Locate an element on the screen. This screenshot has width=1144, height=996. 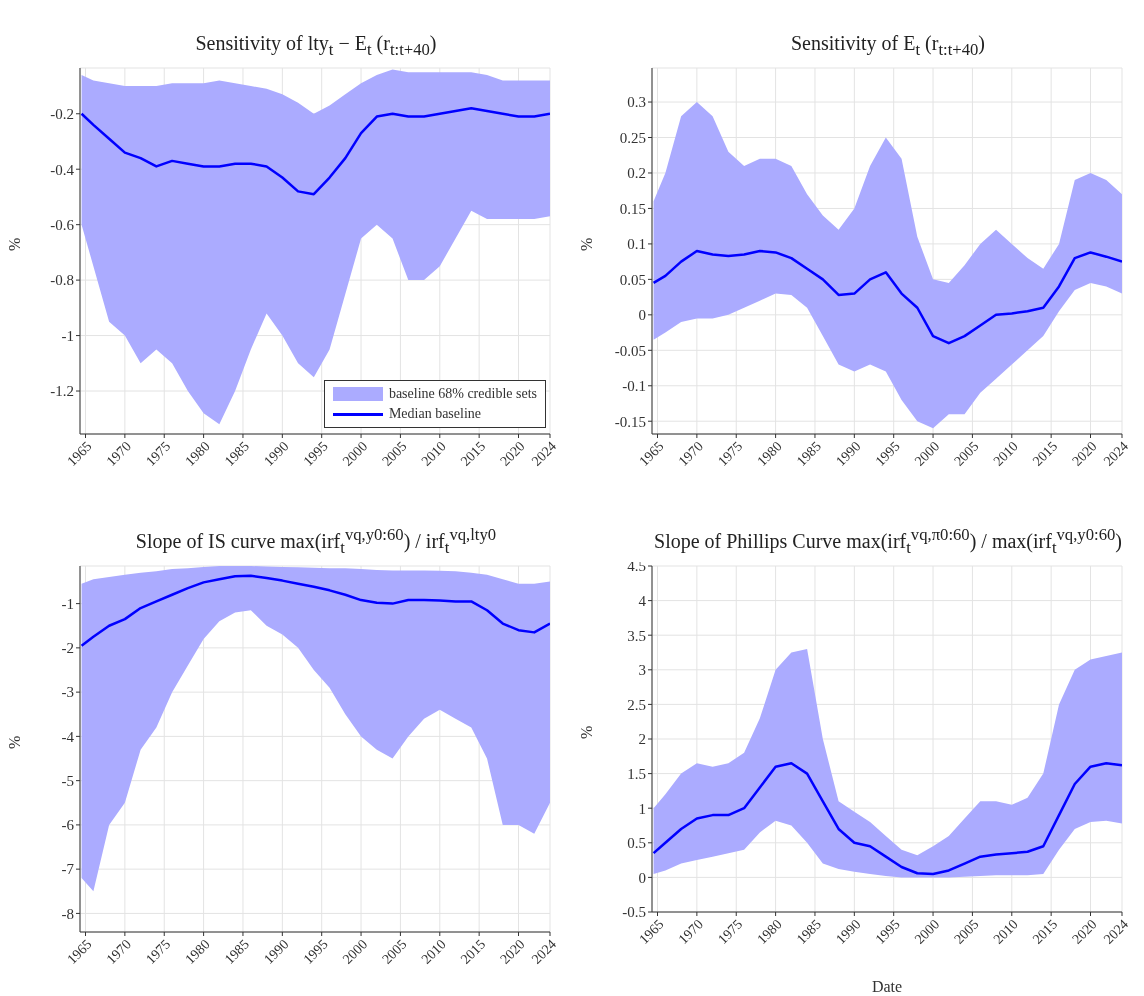
y-tick-label: 0.3 is located at coordinates (636, 102).